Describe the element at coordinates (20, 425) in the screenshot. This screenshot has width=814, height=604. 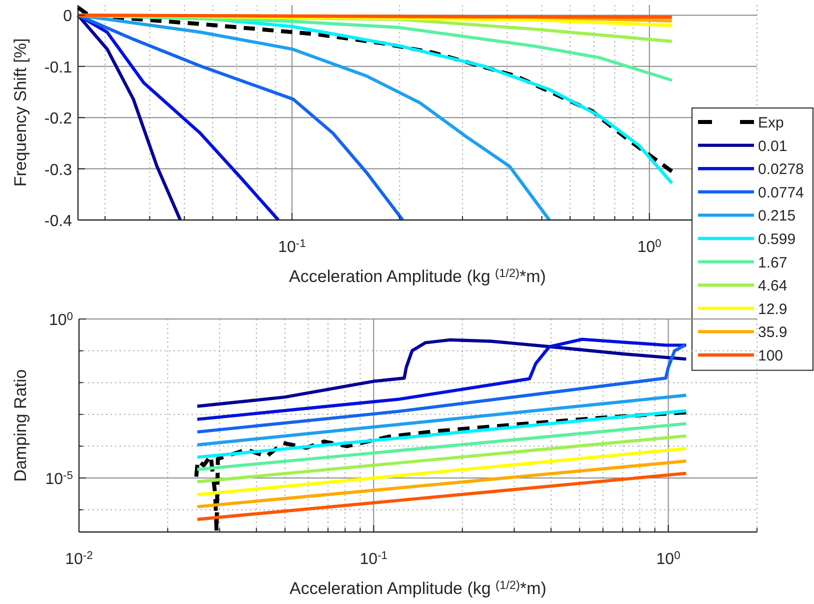
I see `y-axis-title: Damping Ratio` at that location.